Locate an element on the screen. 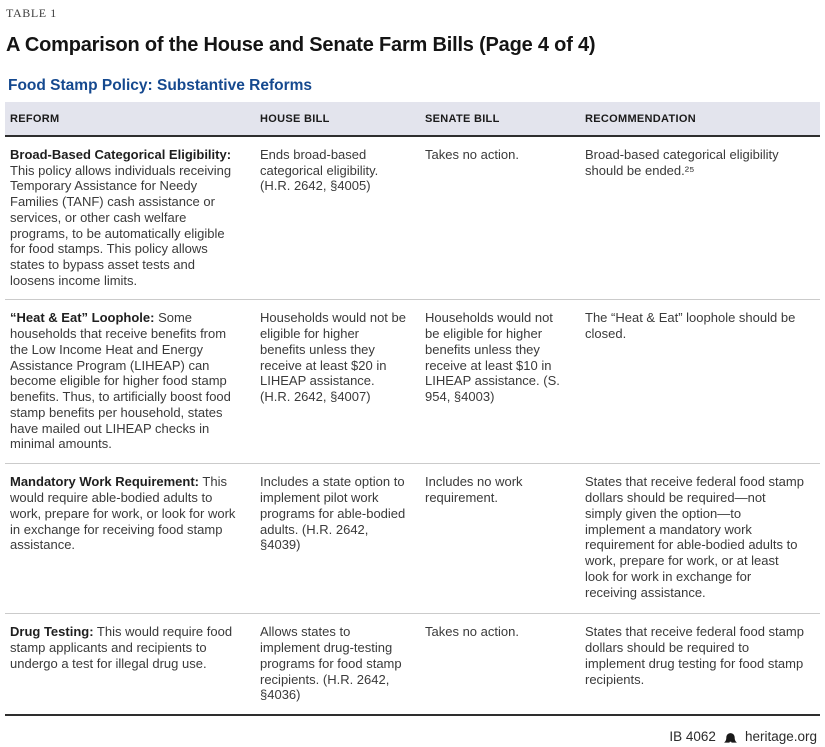 The height and width of the screenshot is (747, 825). site-label: heritage.org is located at coordinates (780, 737).